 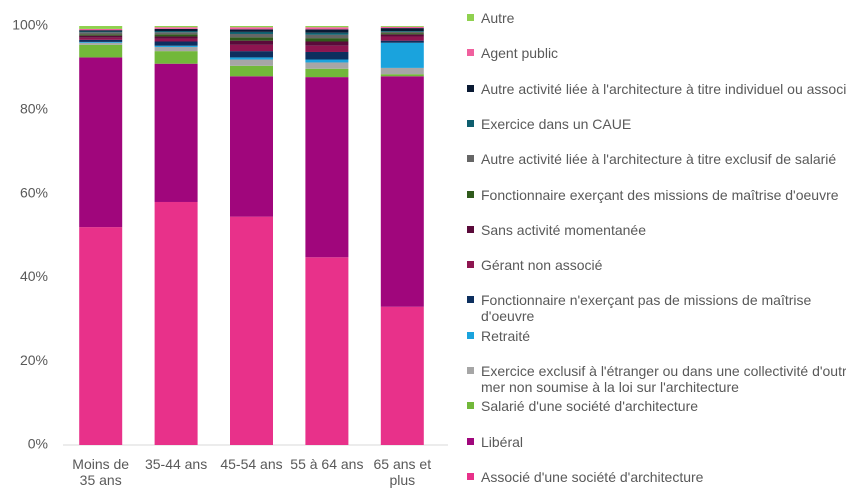 I want to click on legend-label: Retraité, so click(x=506, y=335).